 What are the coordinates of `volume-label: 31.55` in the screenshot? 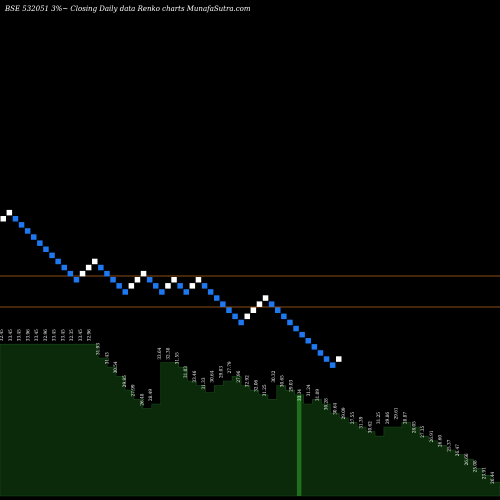 It's located at (176, 358).